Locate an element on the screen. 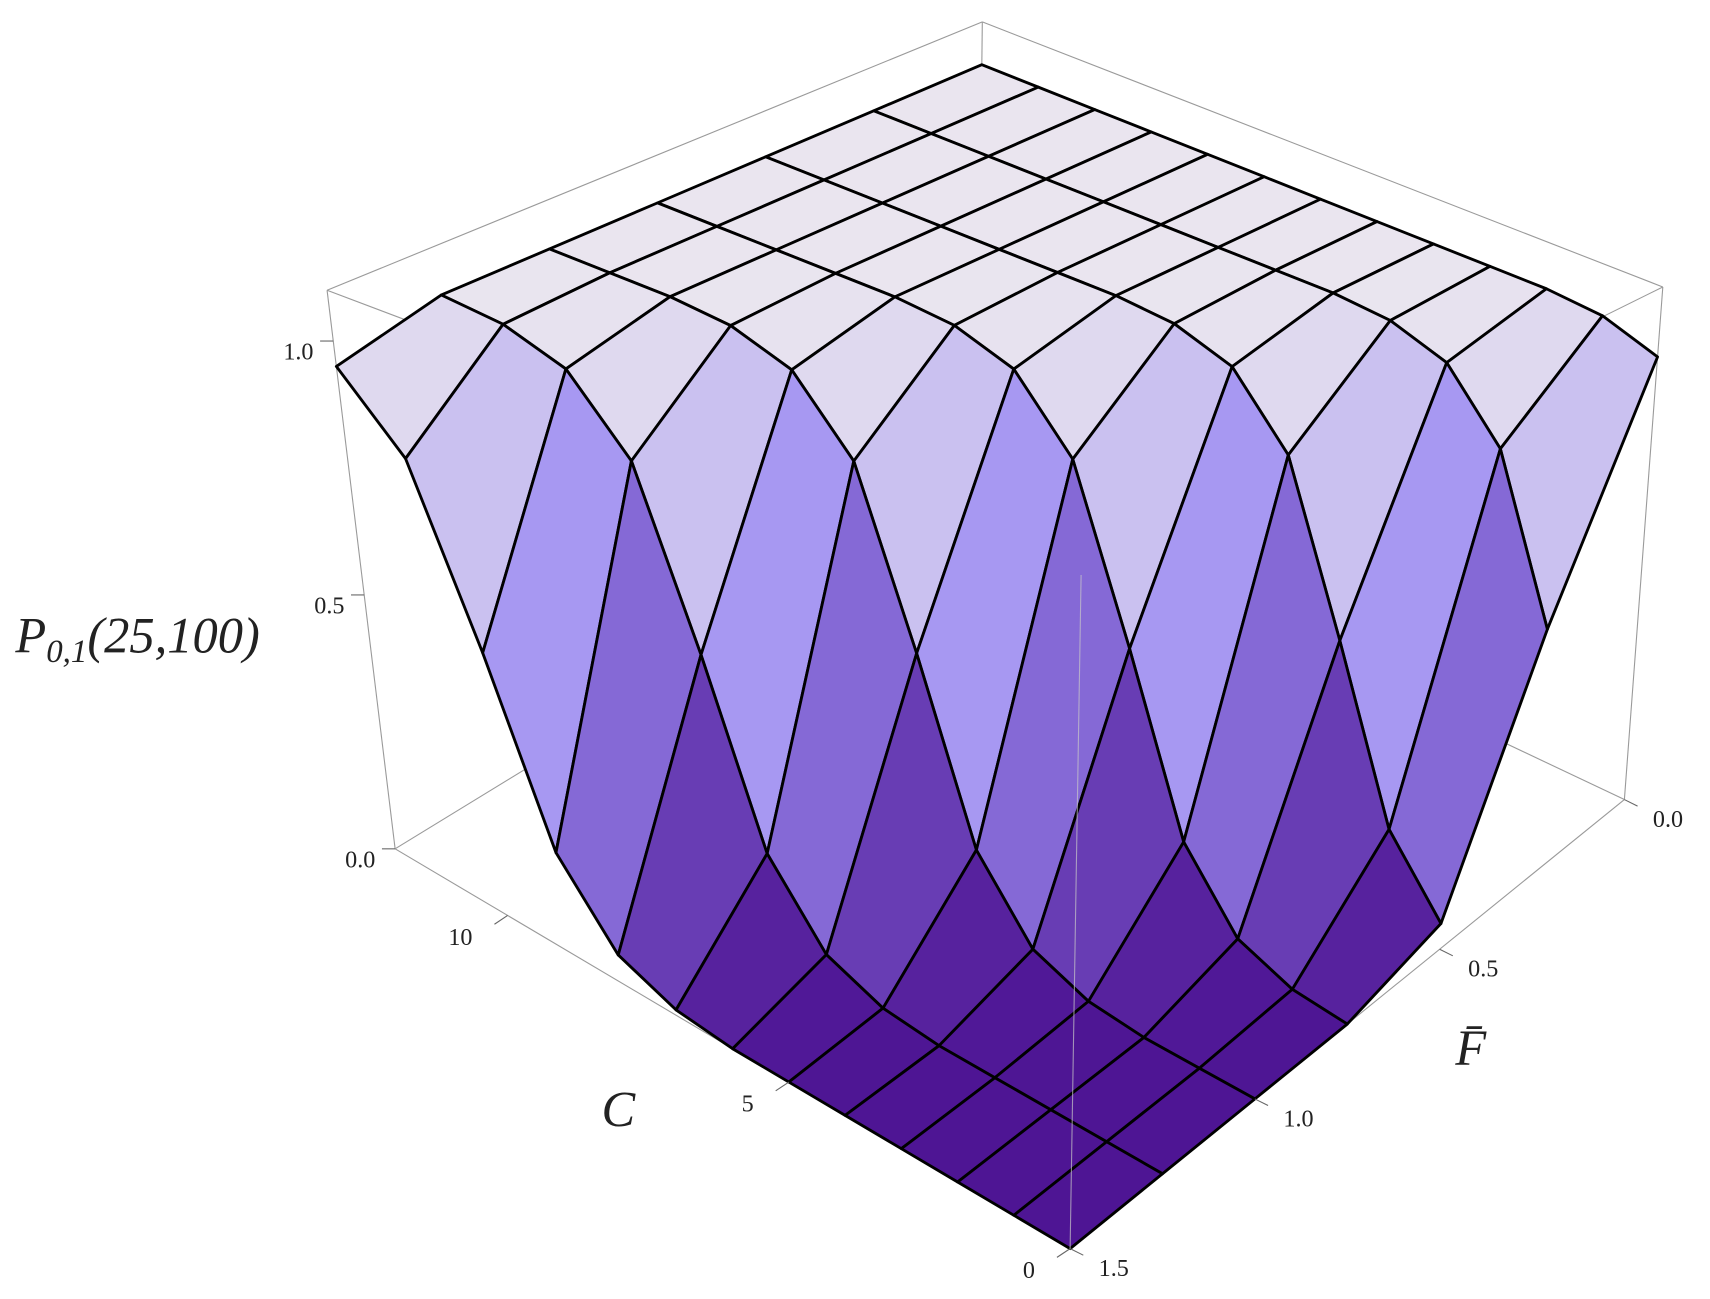  surface-cell is located at coordinates (1088, 1195).